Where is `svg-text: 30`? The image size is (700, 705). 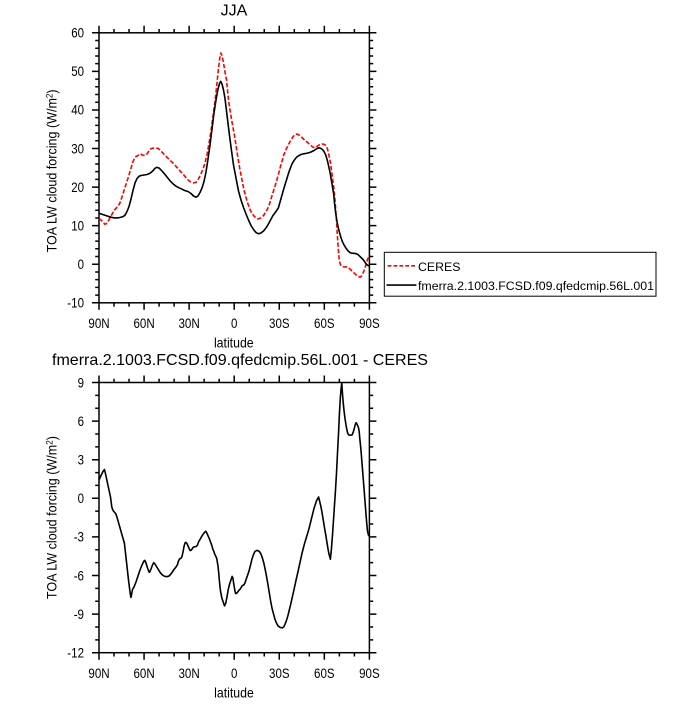
svg-text: 30 is located at coordinates (77, 148).